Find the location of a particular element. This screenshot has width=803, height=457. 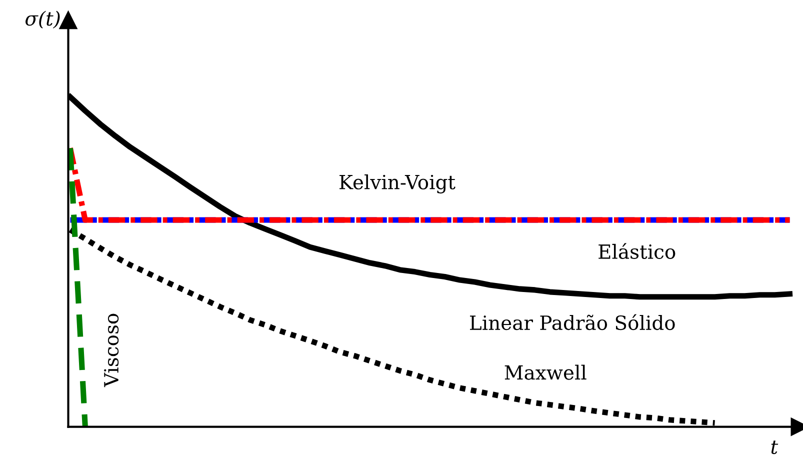

series-label: Elástico is located at coordinates (637, 251).